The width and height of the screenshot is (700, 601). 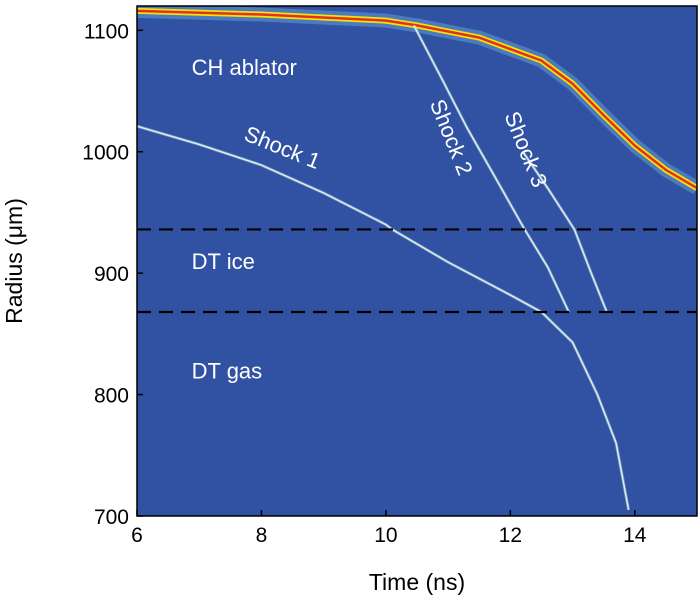 I want to click on x-tick-label: 12, so click(x=510, y=535).